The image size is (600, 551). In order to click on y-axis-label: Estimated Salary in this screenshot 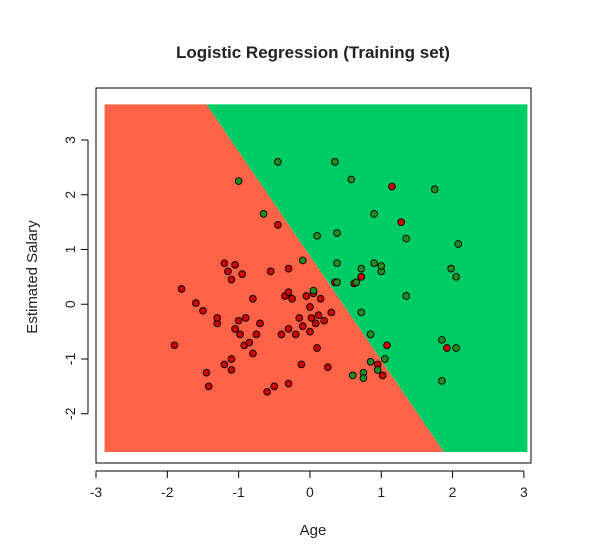, I will do `click(32, 277)`.